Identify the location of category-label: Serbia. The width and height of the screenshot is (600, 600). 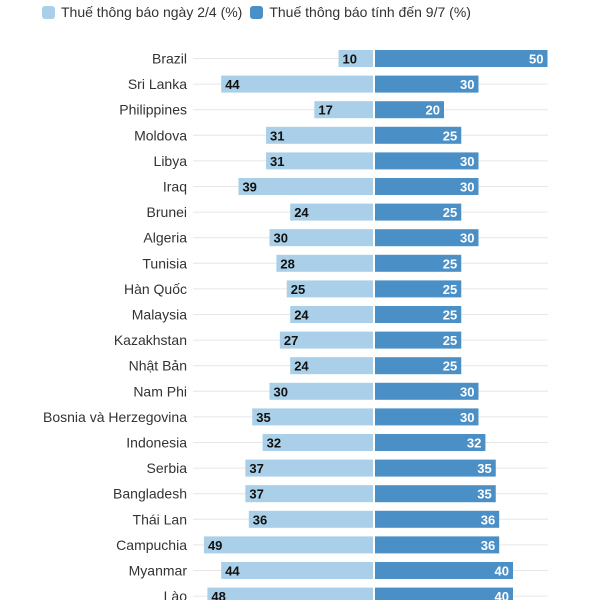
(167, 468).